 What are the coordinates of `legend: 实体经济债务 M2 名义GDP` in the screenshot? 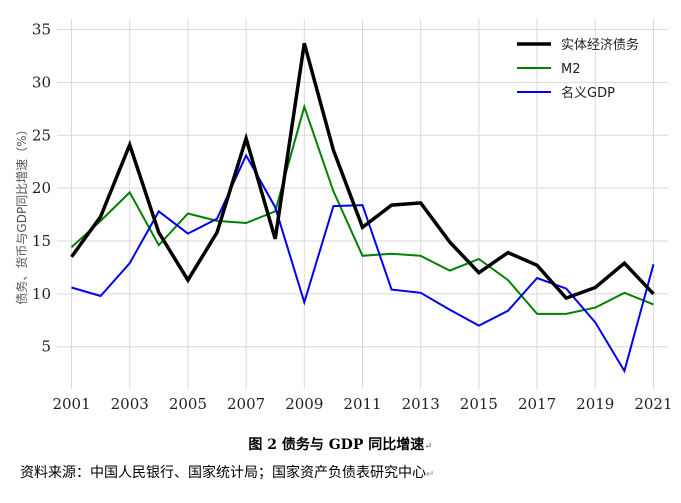 It's located at (578, 69).